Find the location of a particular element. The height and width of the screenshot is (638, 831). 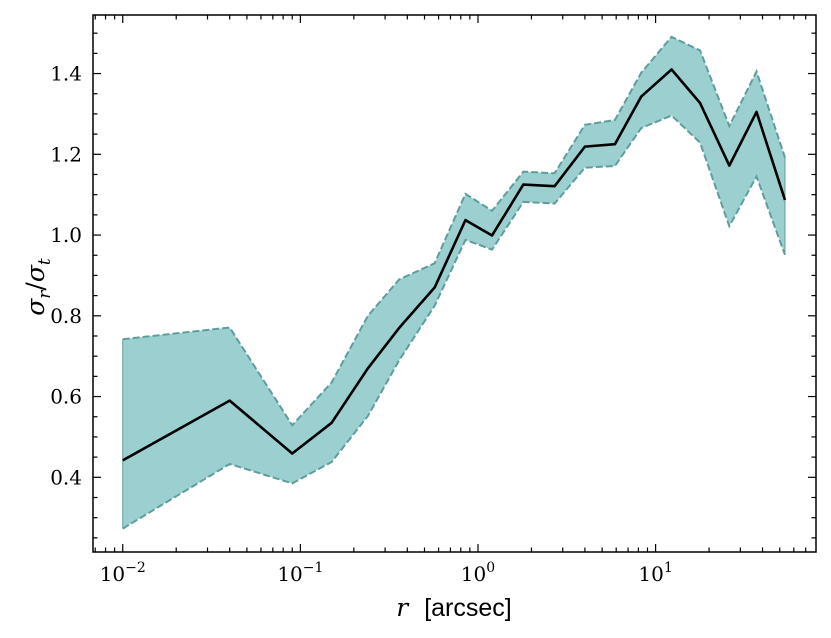

x-tick-label: 10⁰ is located at coordinates (478, 573).